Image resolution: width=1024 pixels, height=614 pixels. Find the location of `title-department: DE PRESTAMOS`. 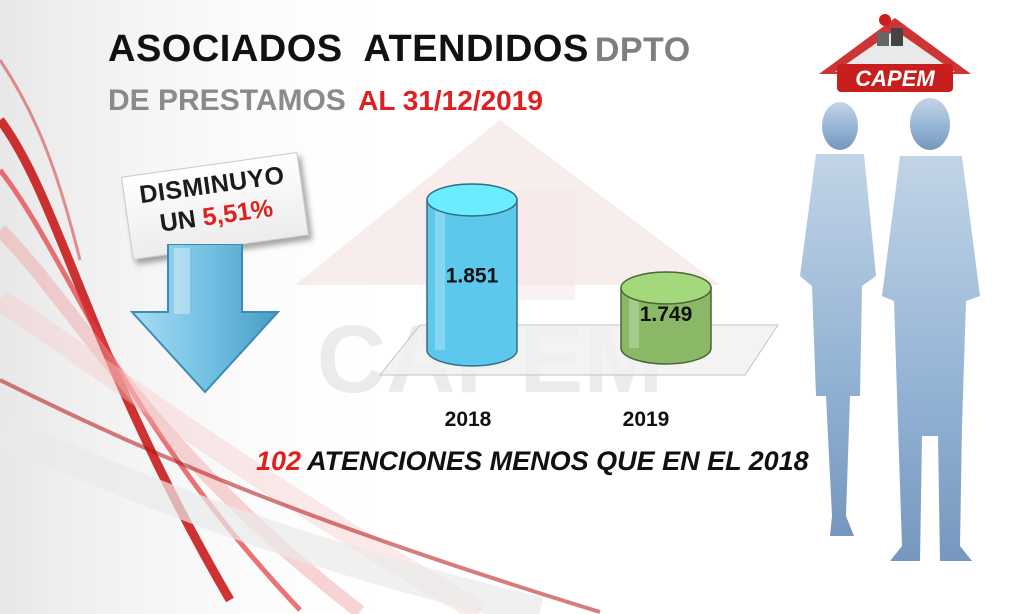

title-department: DE PRESTAMOS is located at coordinates (227, 100).